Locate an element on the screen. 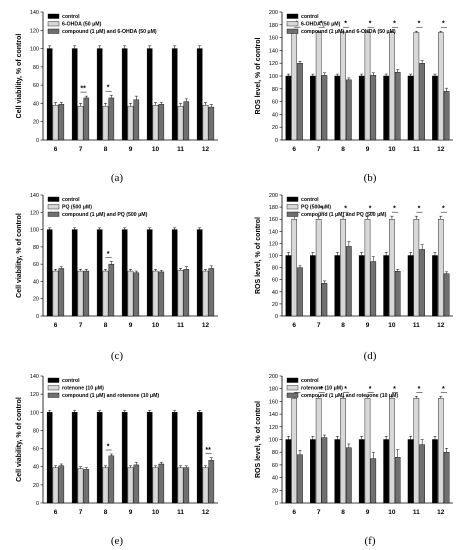  panel-label: (b) is located at coordinates (370, 178).